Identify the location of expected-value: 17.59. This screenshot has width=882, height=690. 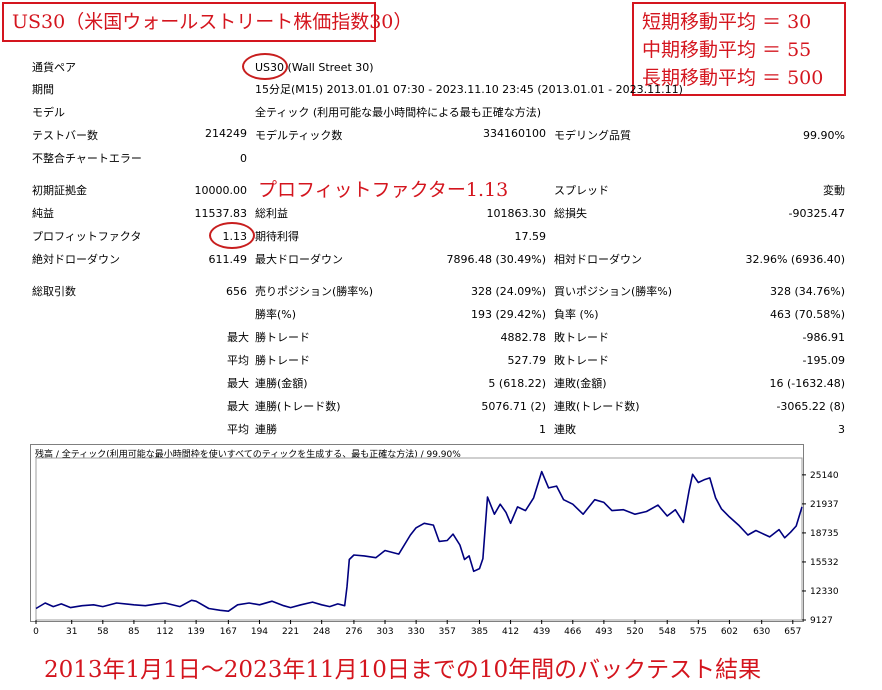
(530, 236).